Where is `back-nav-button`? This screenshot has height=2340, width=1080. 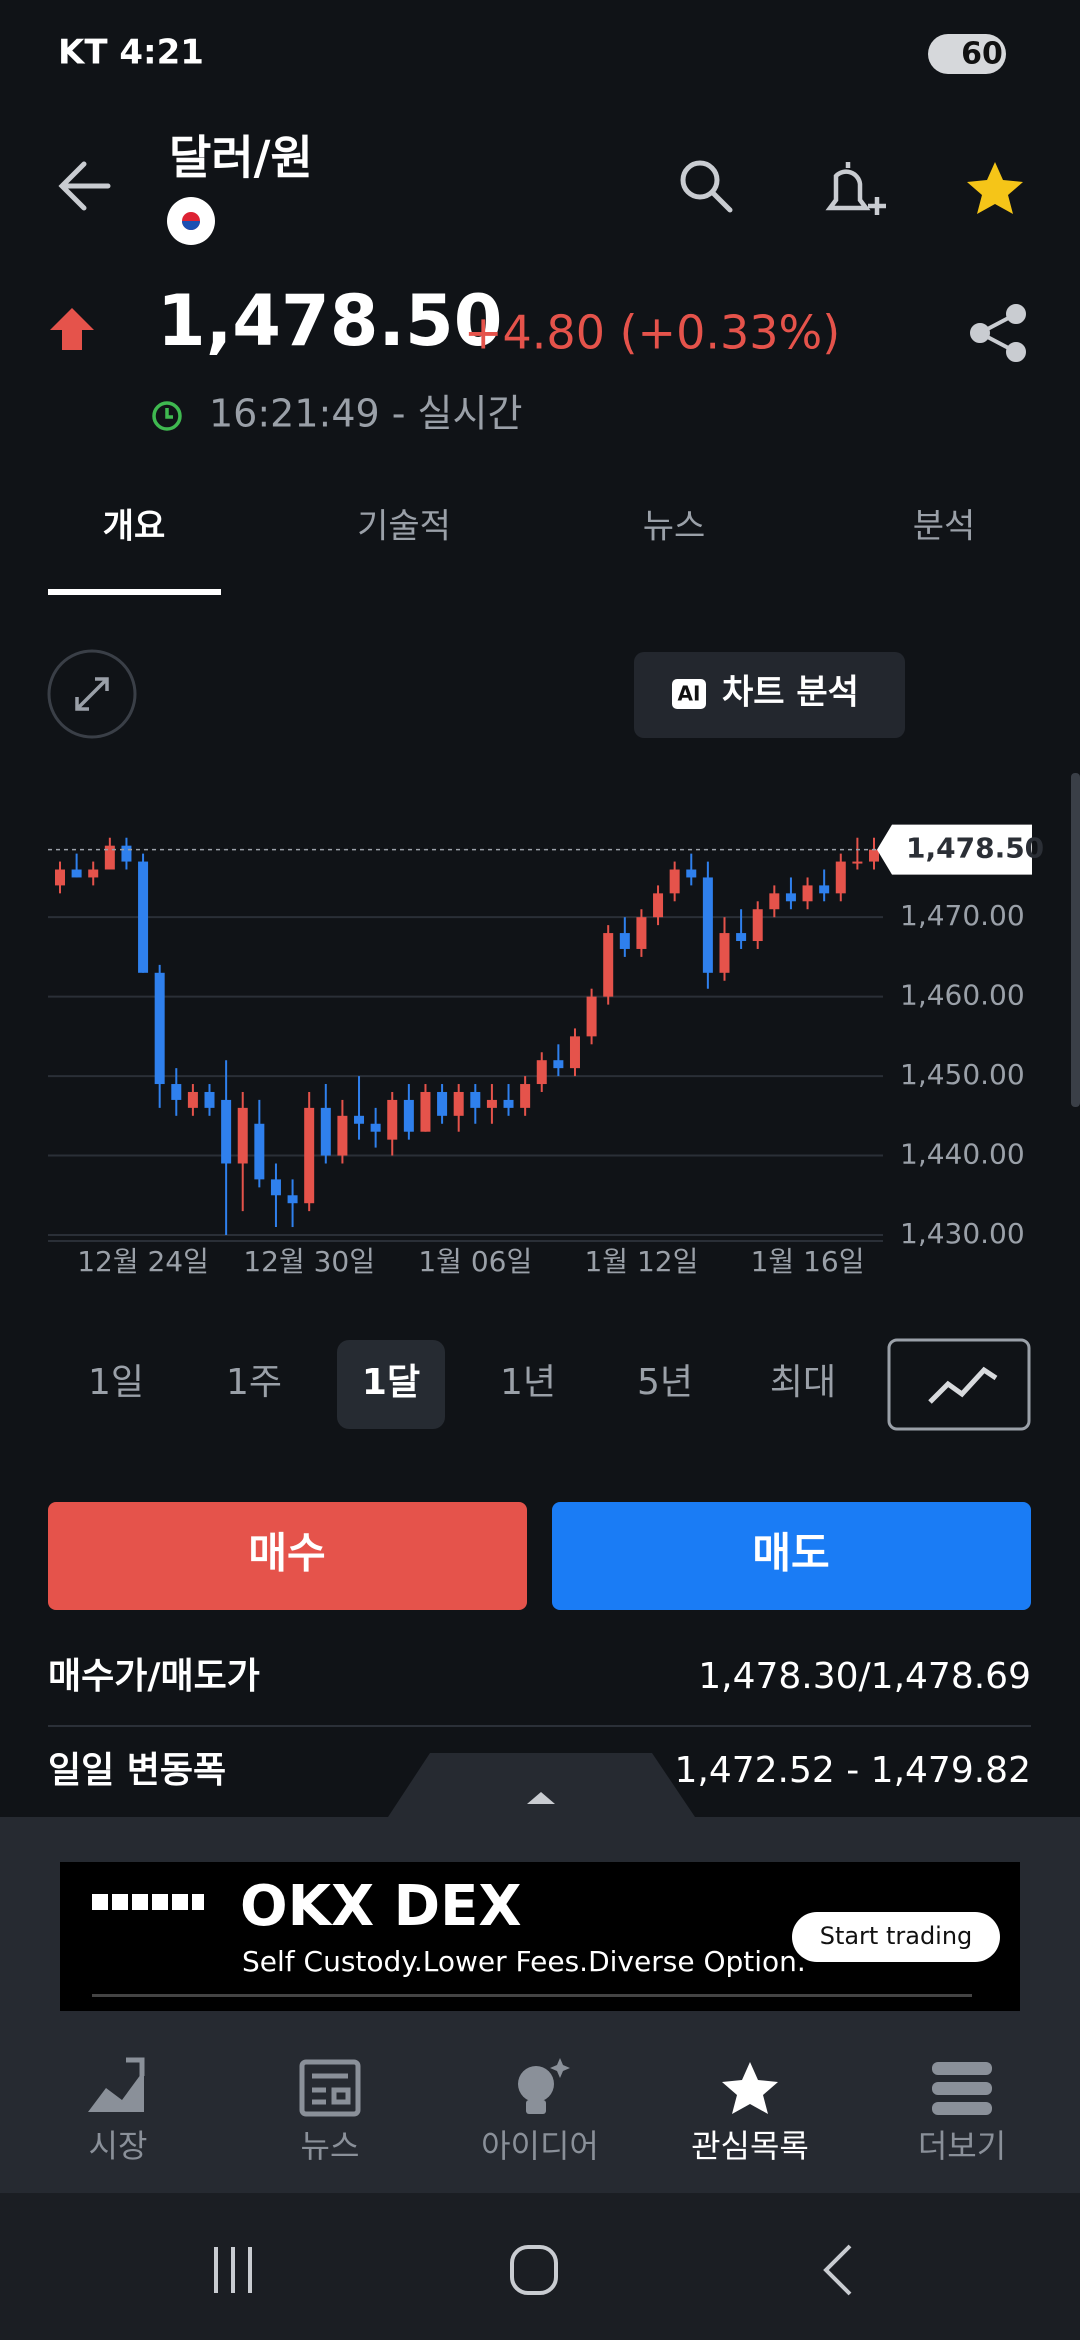 back-nav-button is located at coordinates (837, 2270).